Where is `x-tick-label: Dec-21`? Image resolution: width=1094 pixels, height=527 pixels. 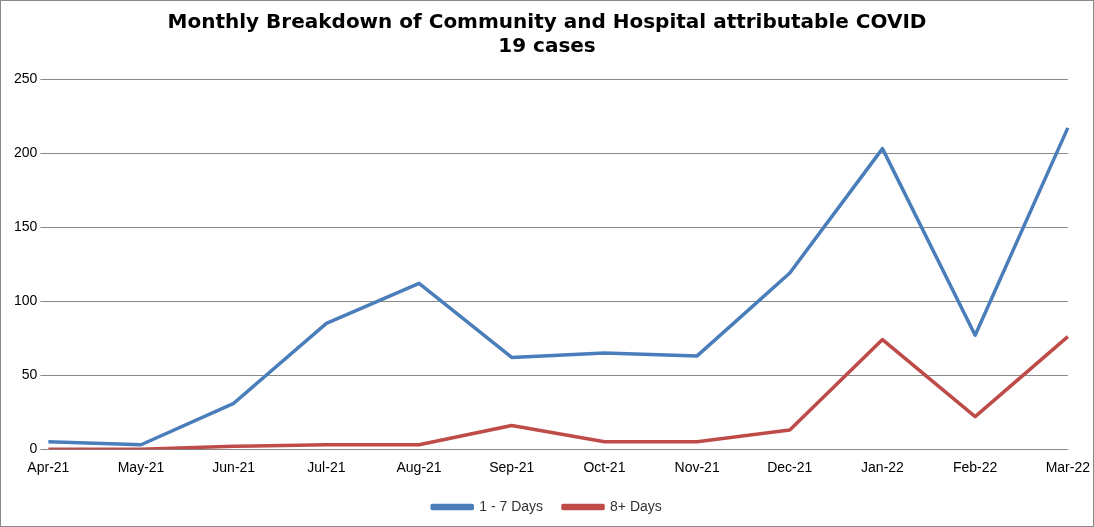 x-tick-label: Dec-21 is located at coordinates (790, 467).